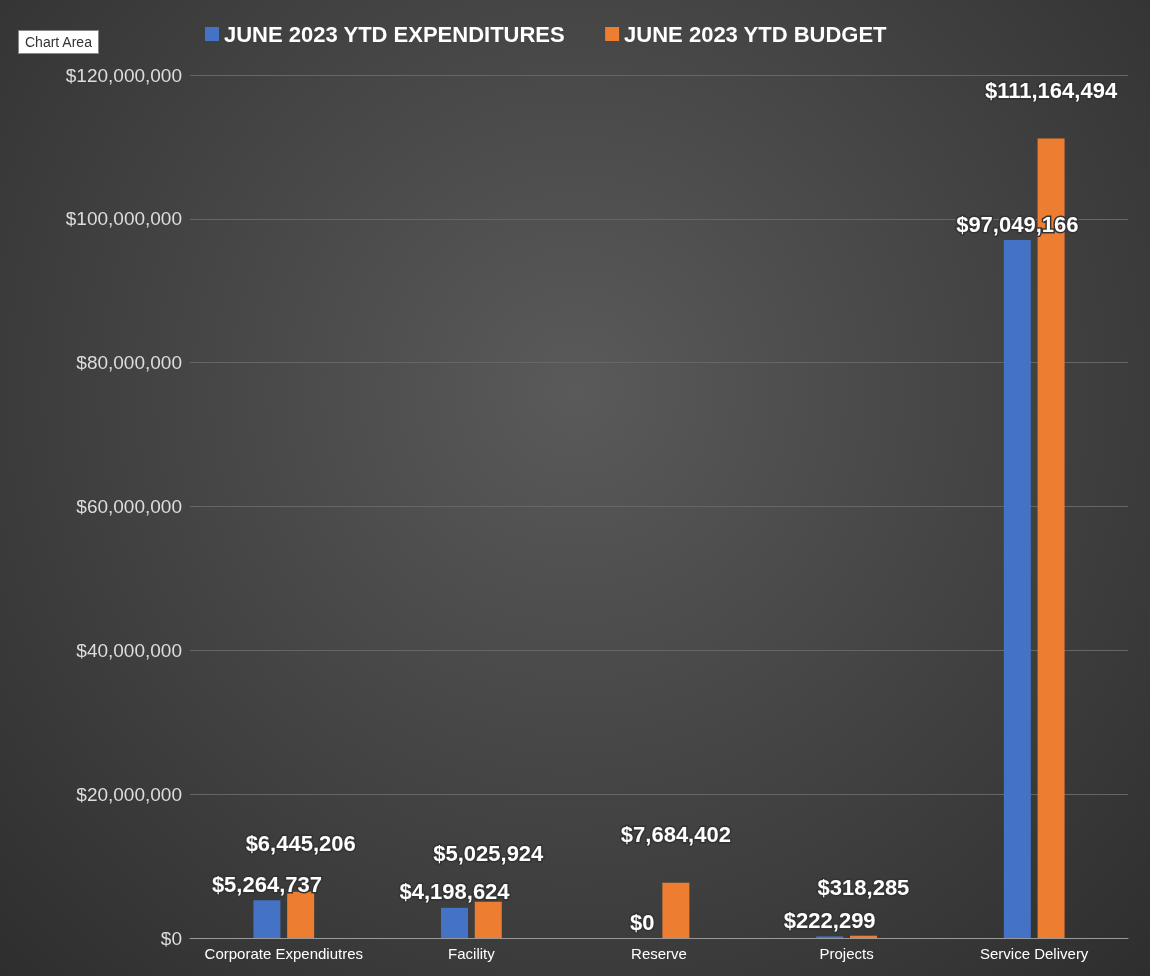  Describe the element at coordinates (394, 34) in the screenshot. I see `legend-label: JUNE 2023 YTD EXPENDITURES` at that location.